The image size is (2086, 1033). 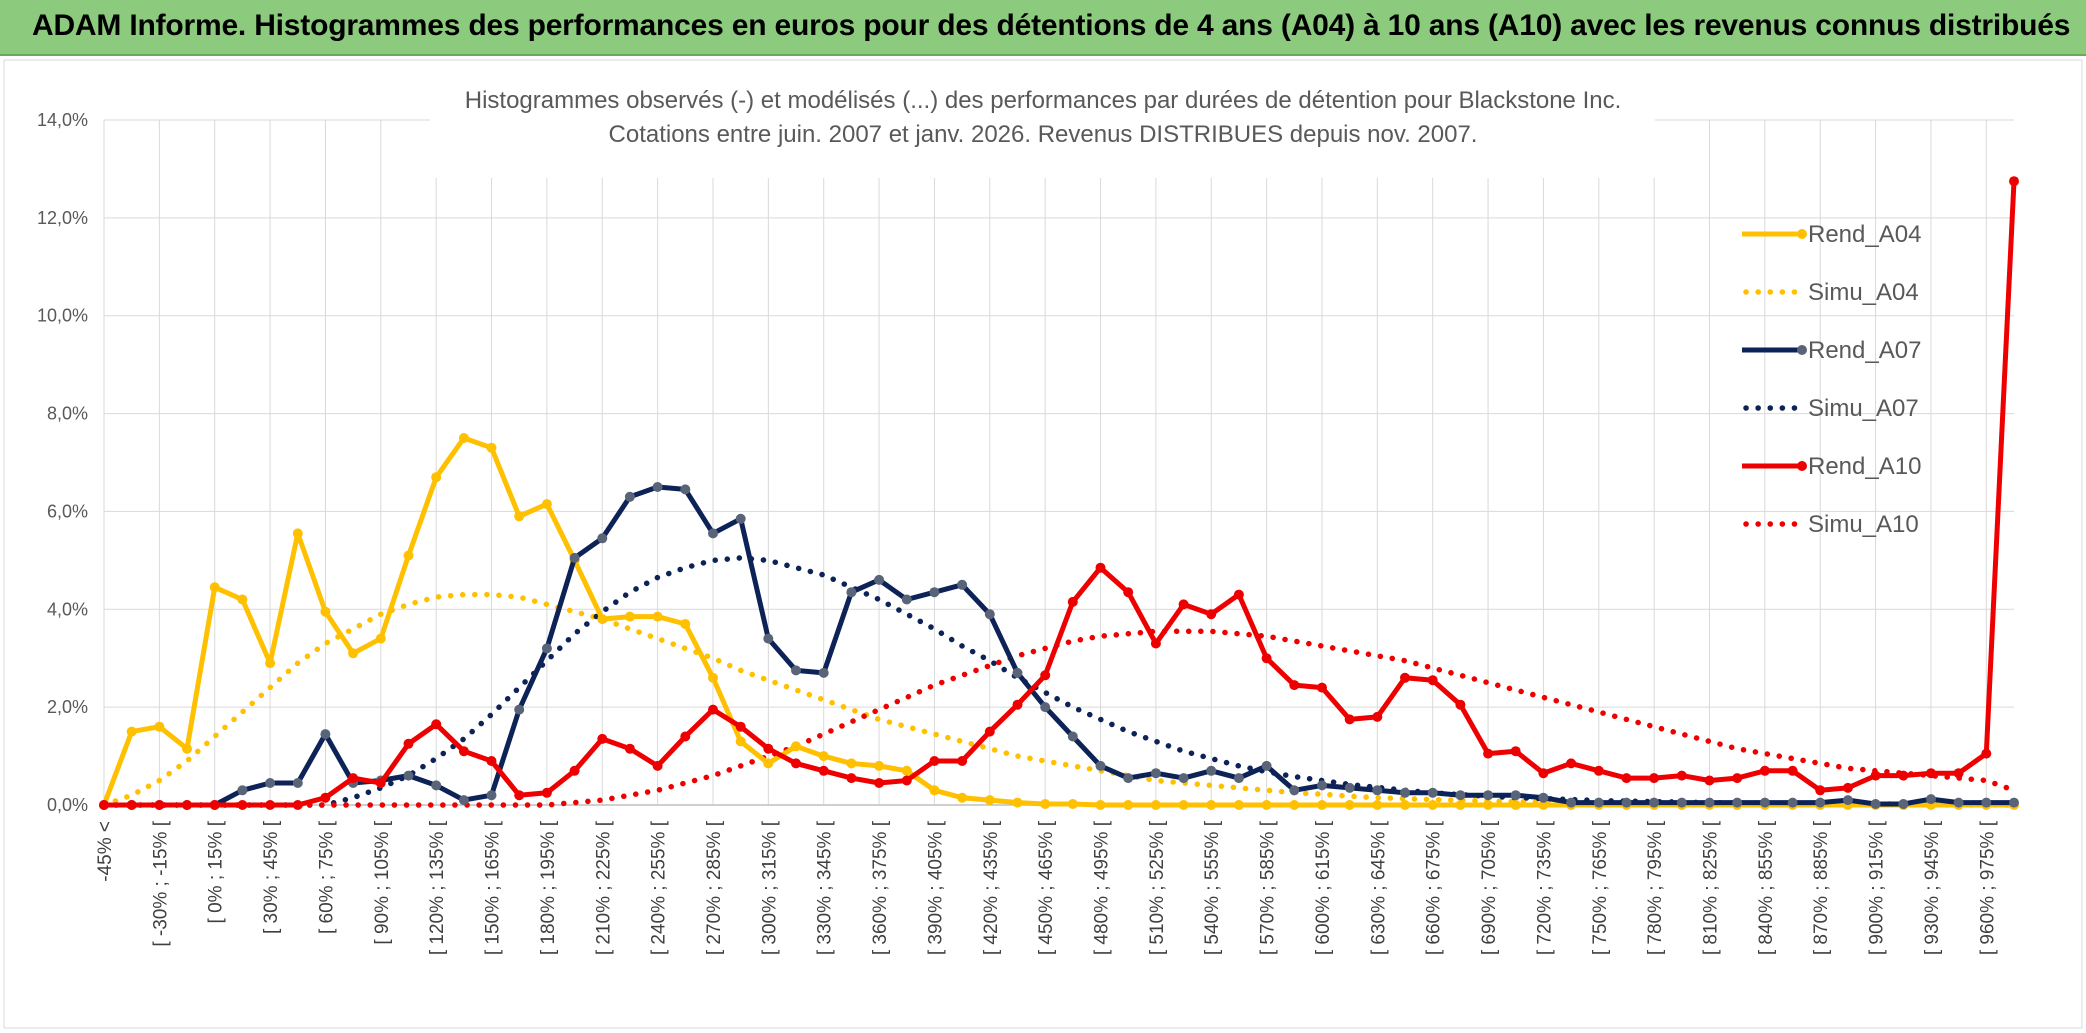 I want to click on legend-label: Rend_A10, so click(x=1864, y=466).